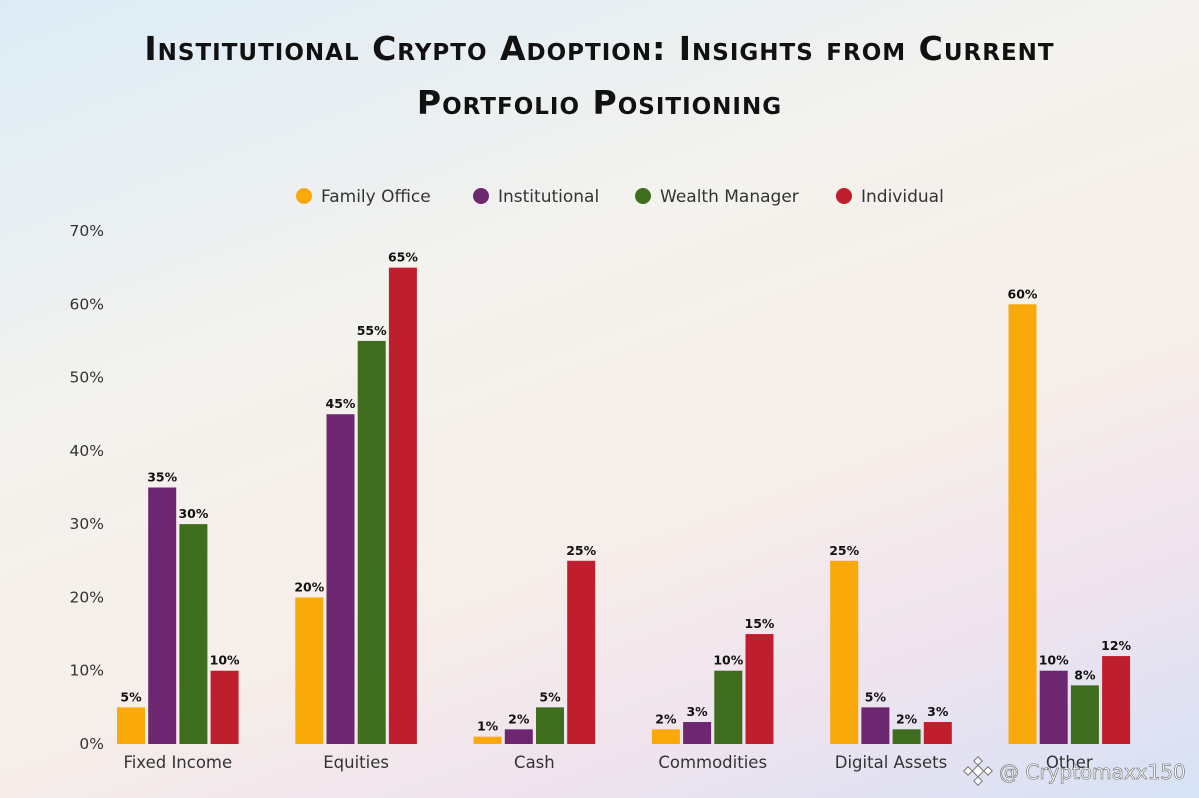  I want to click on y-tick-label: 20%, so click(87, 597).